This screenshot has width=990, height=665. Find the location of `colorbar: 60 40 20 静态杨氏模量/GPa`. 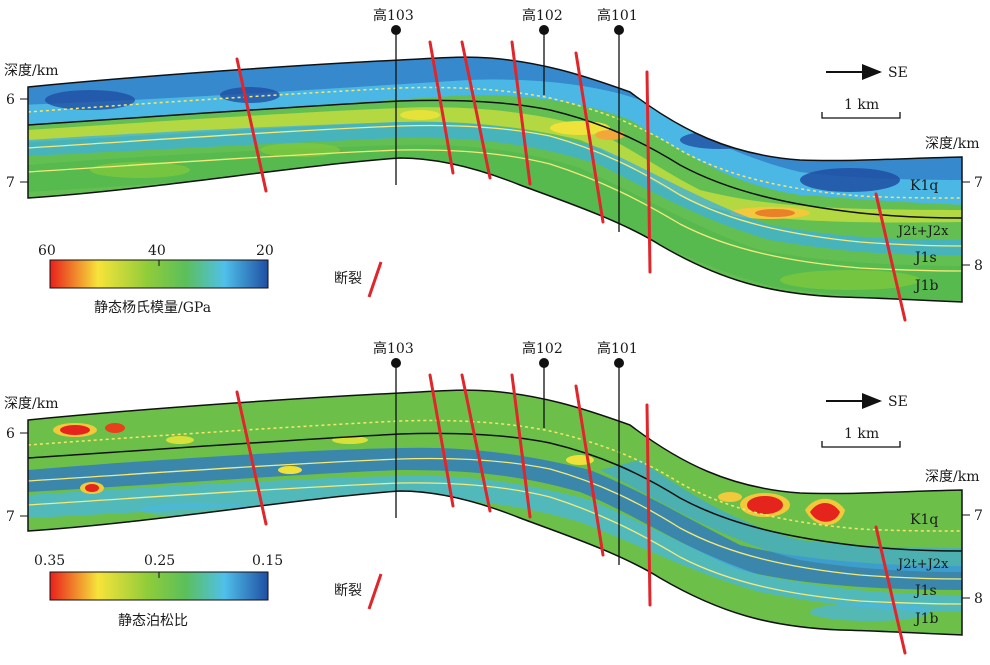

colorbar: 60 40 20 静态杨氏模量/GPa is located at coordinates (156, 279).